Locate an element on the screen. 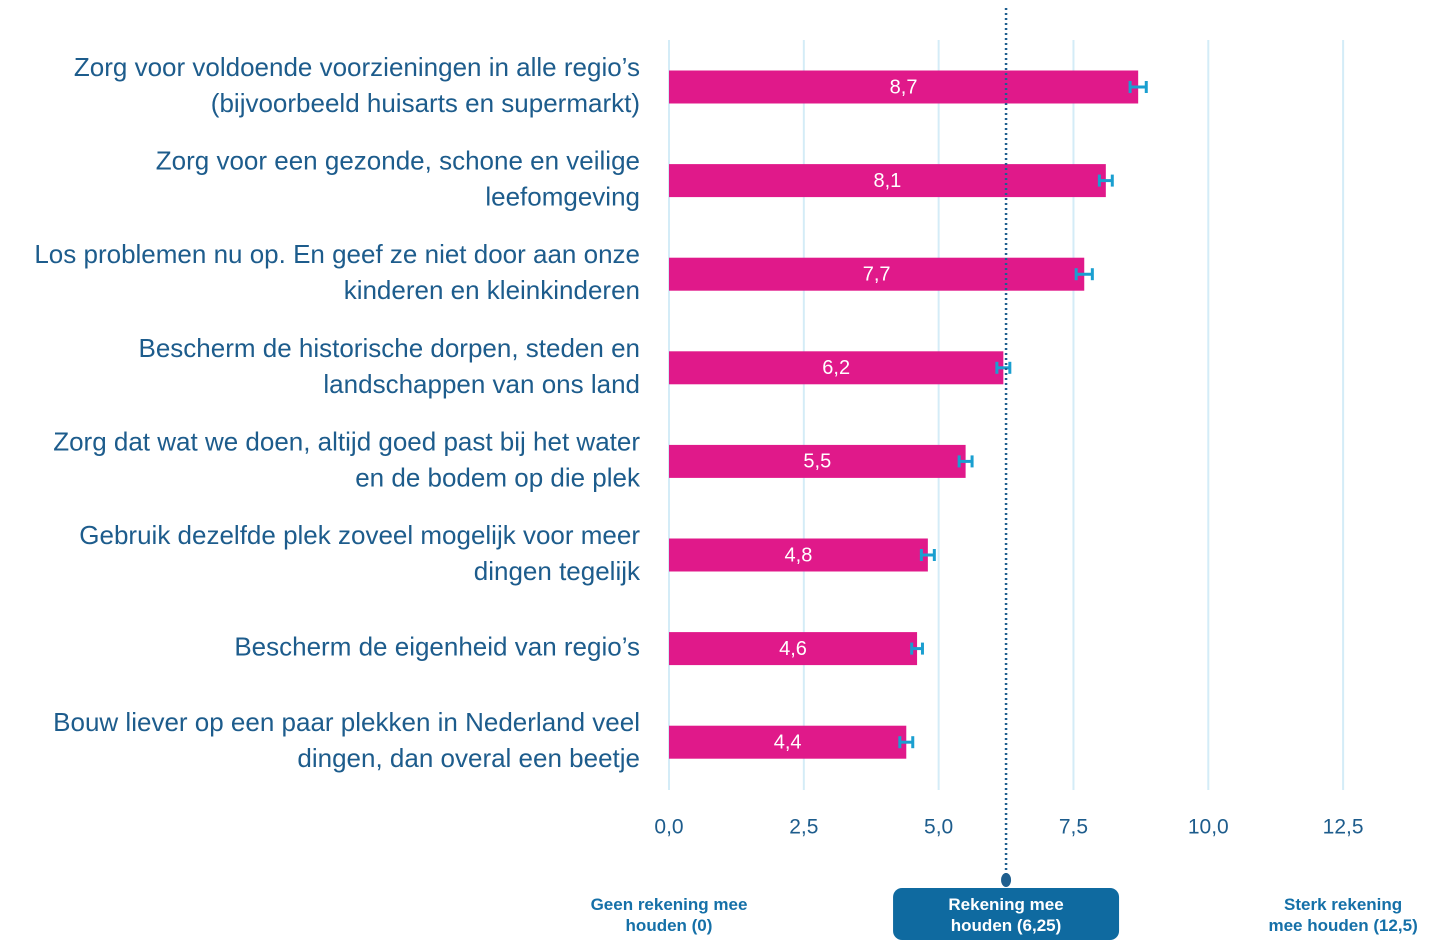  annotation: Rekening mee houden (6,25) is located at coordinates (1005, 915).